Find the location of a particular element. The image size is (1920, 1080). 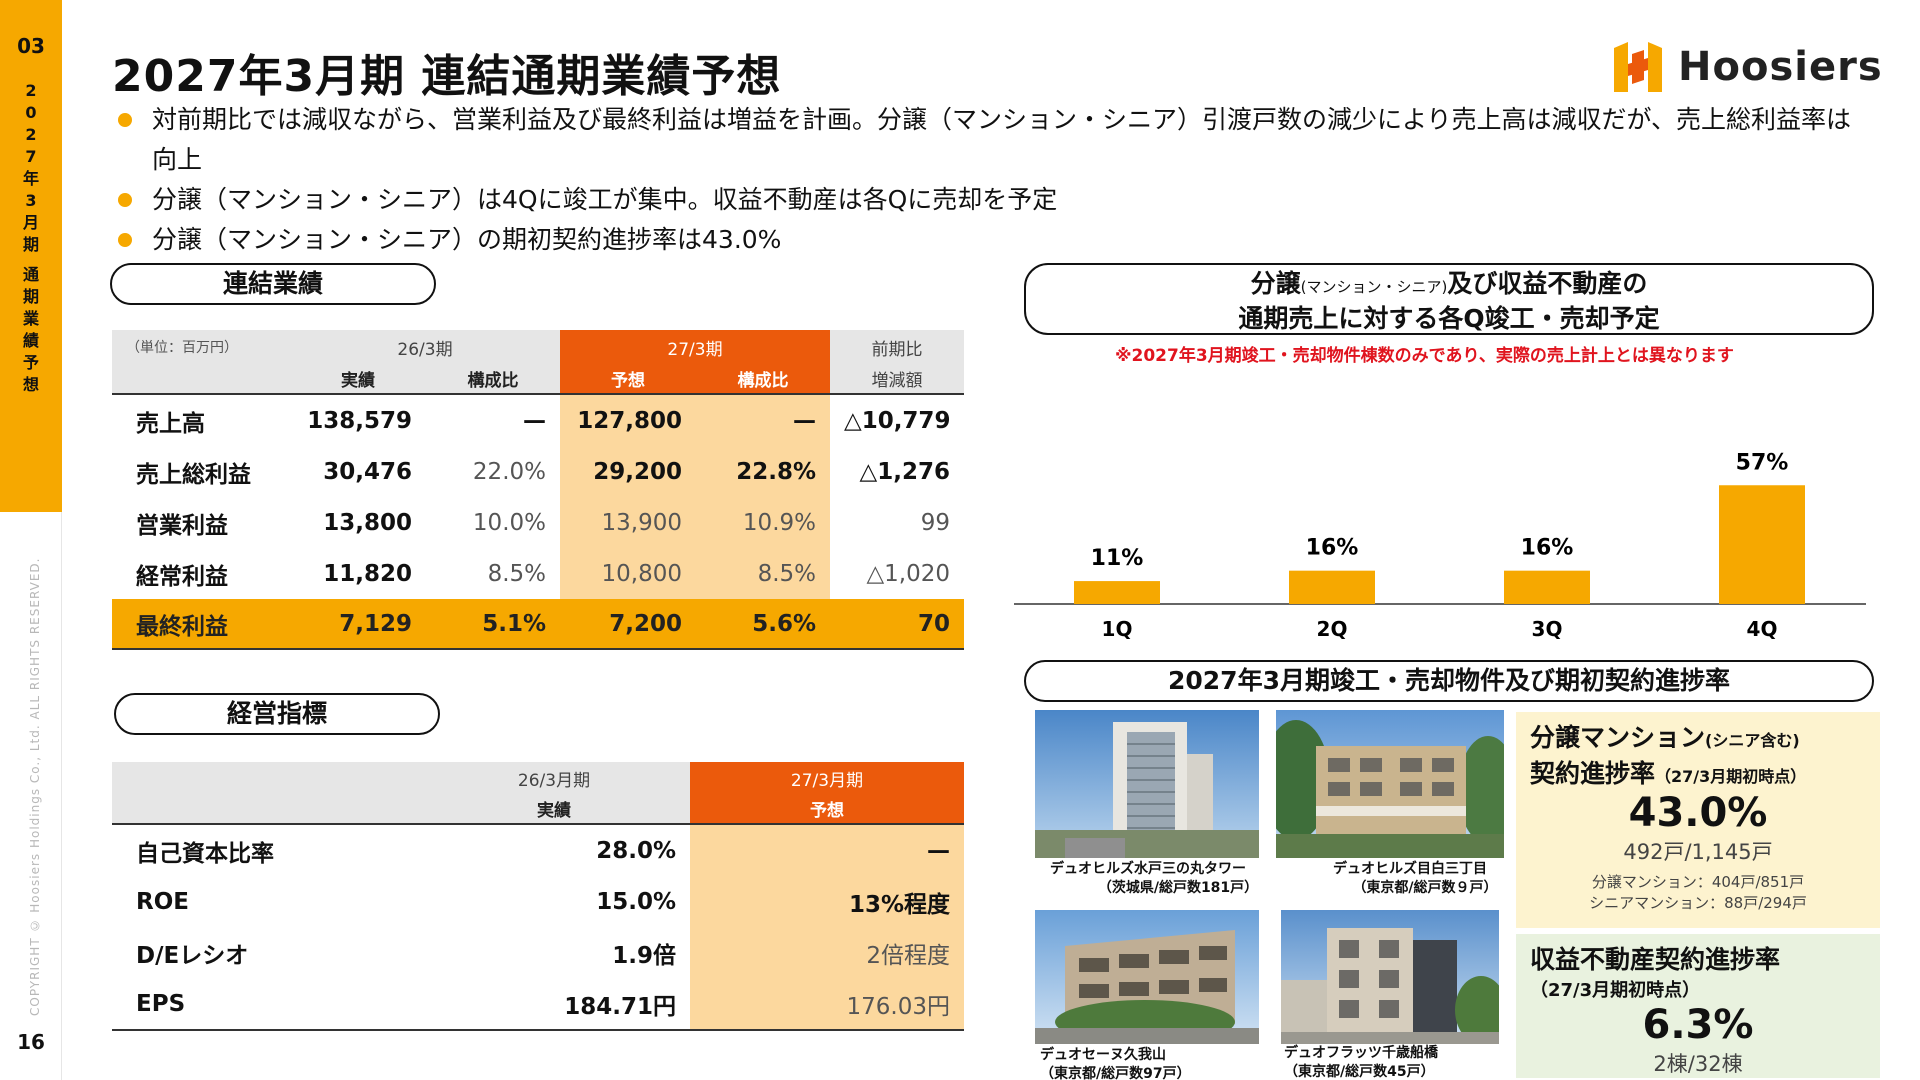

table-row: ROE 15.0% 13%程度 is located at coordinates (538, 901).